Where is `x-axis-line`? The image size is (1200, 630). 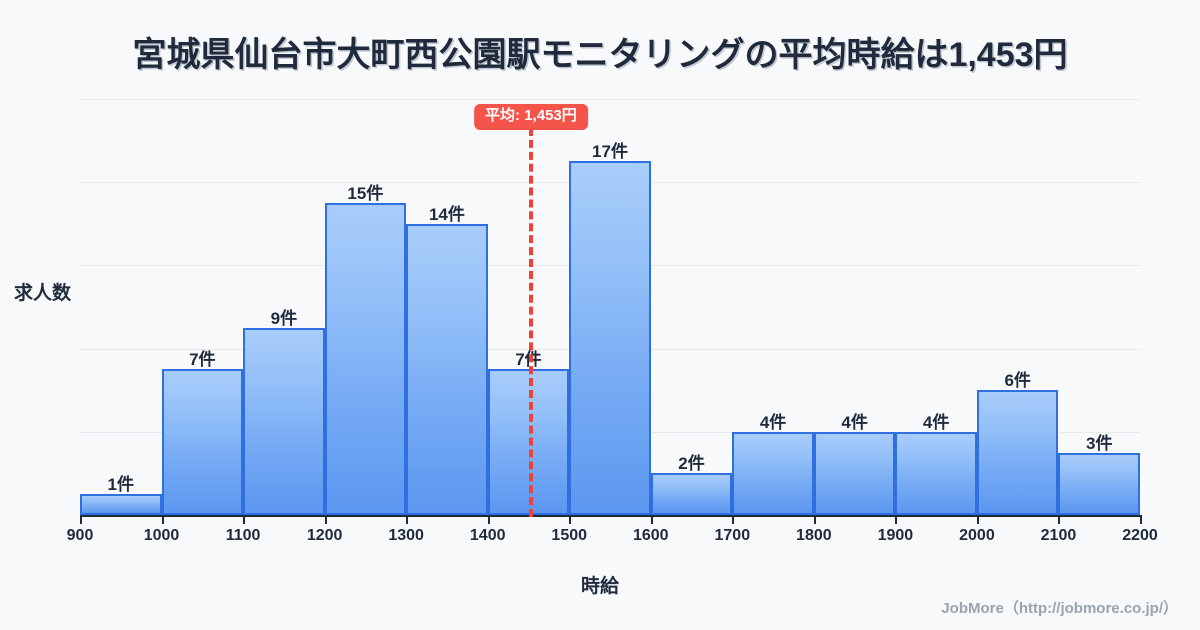 x-axis-line is located at coordinates (610, 516).